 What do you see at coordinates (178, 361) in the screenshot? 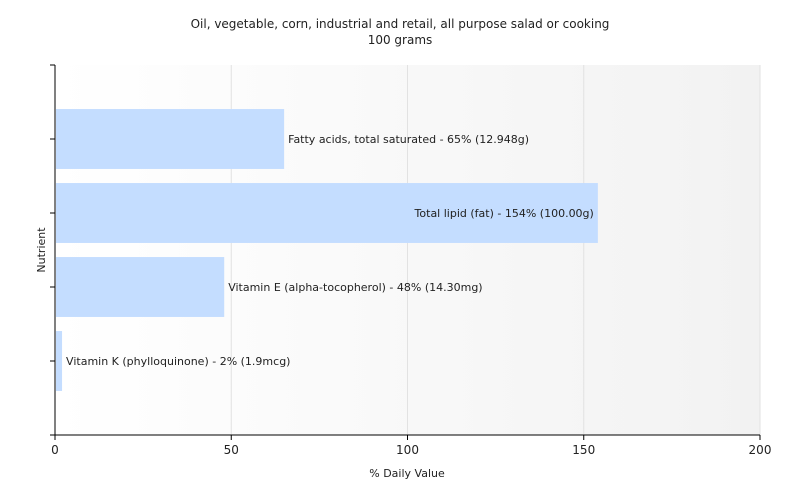
I see `bar-label: Vitamin K (phylloquinone) - 2% (1.9mcg)` at bounding box center [178, 361].